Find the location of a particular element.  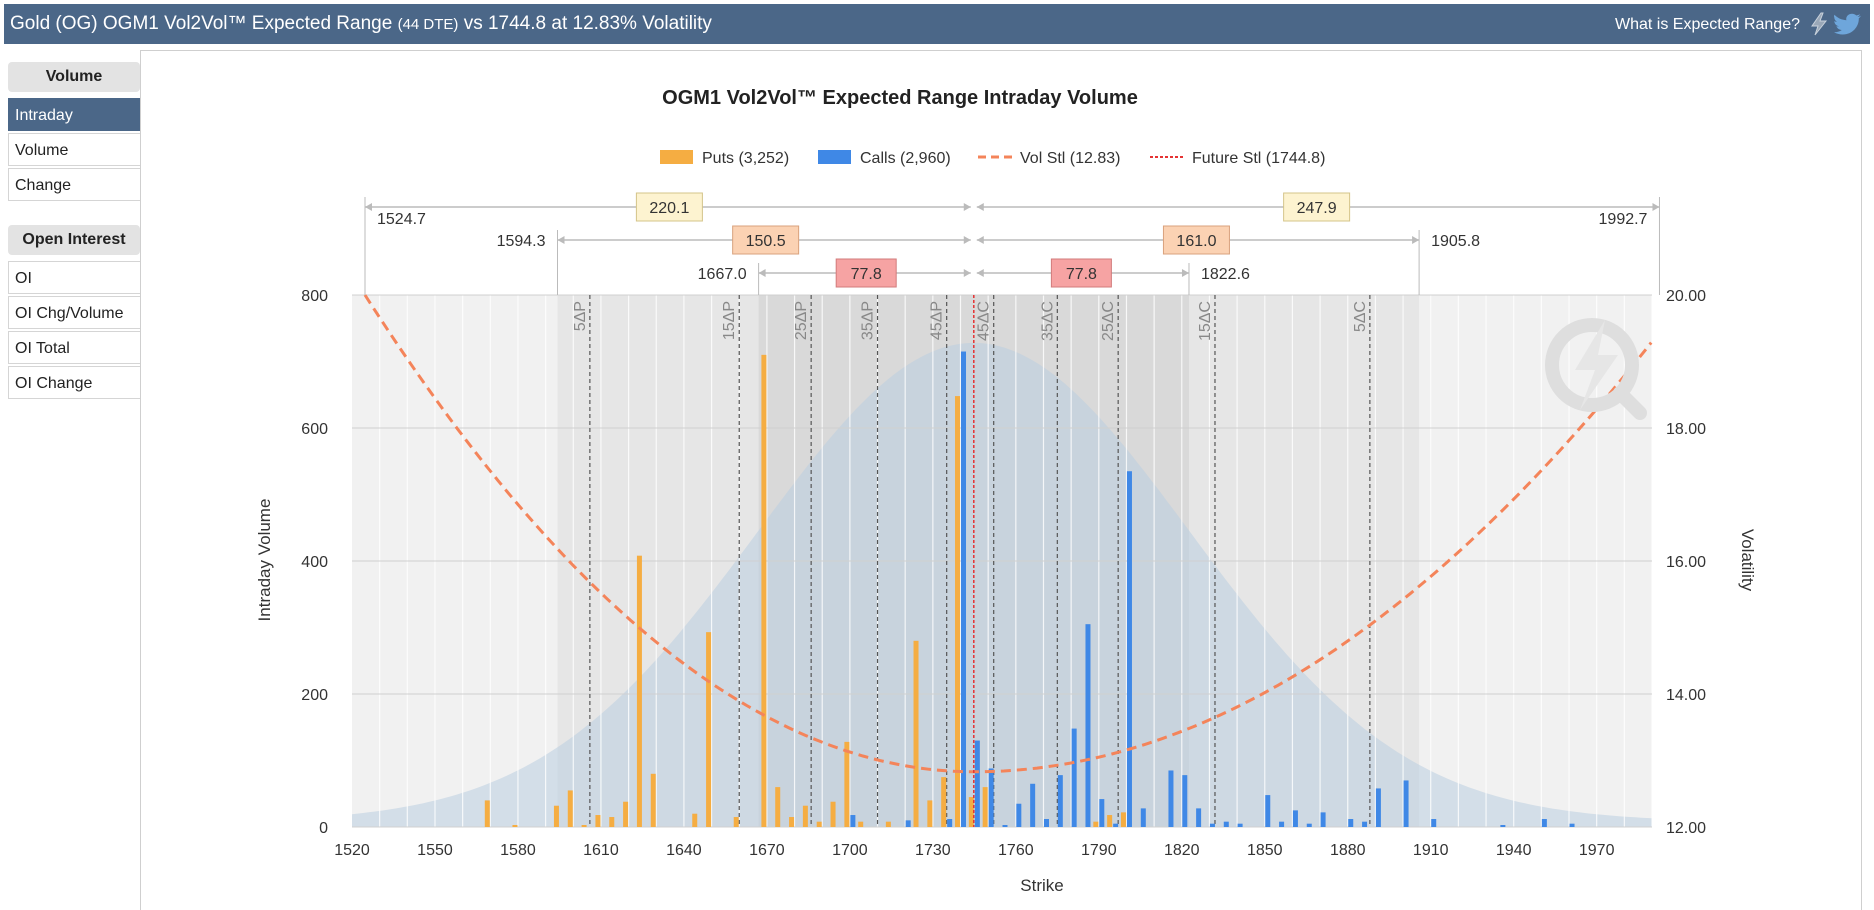

range-up-value-0: 247.9 is located at coordinates (1317, 208).